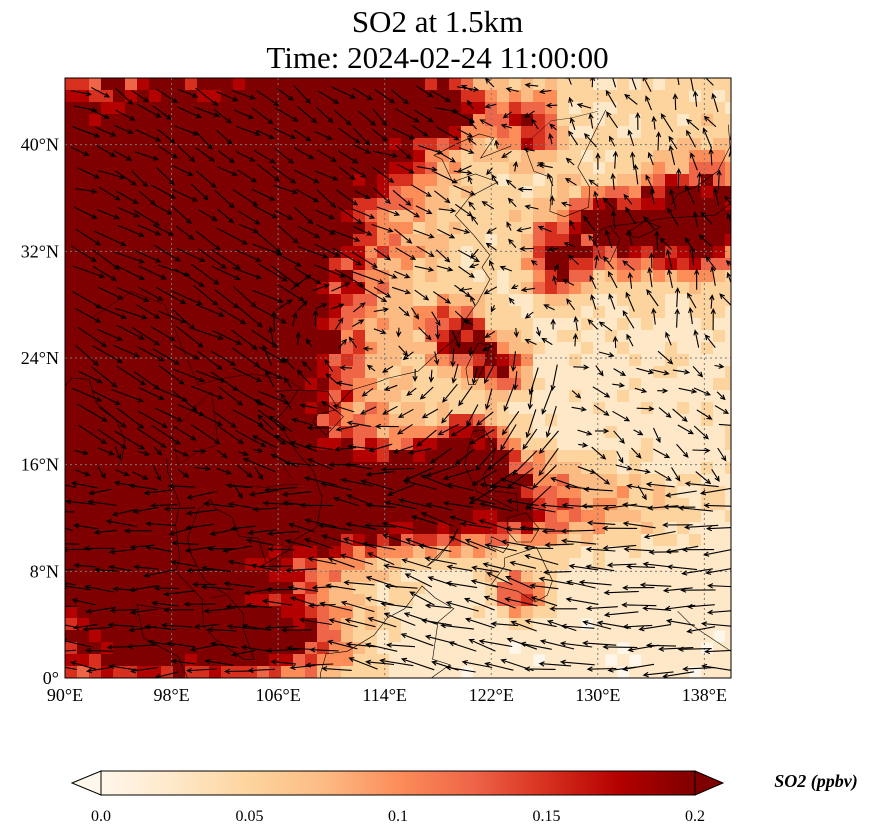  I want to click on latitude-tick-label: 40°N, so click(40, 145).